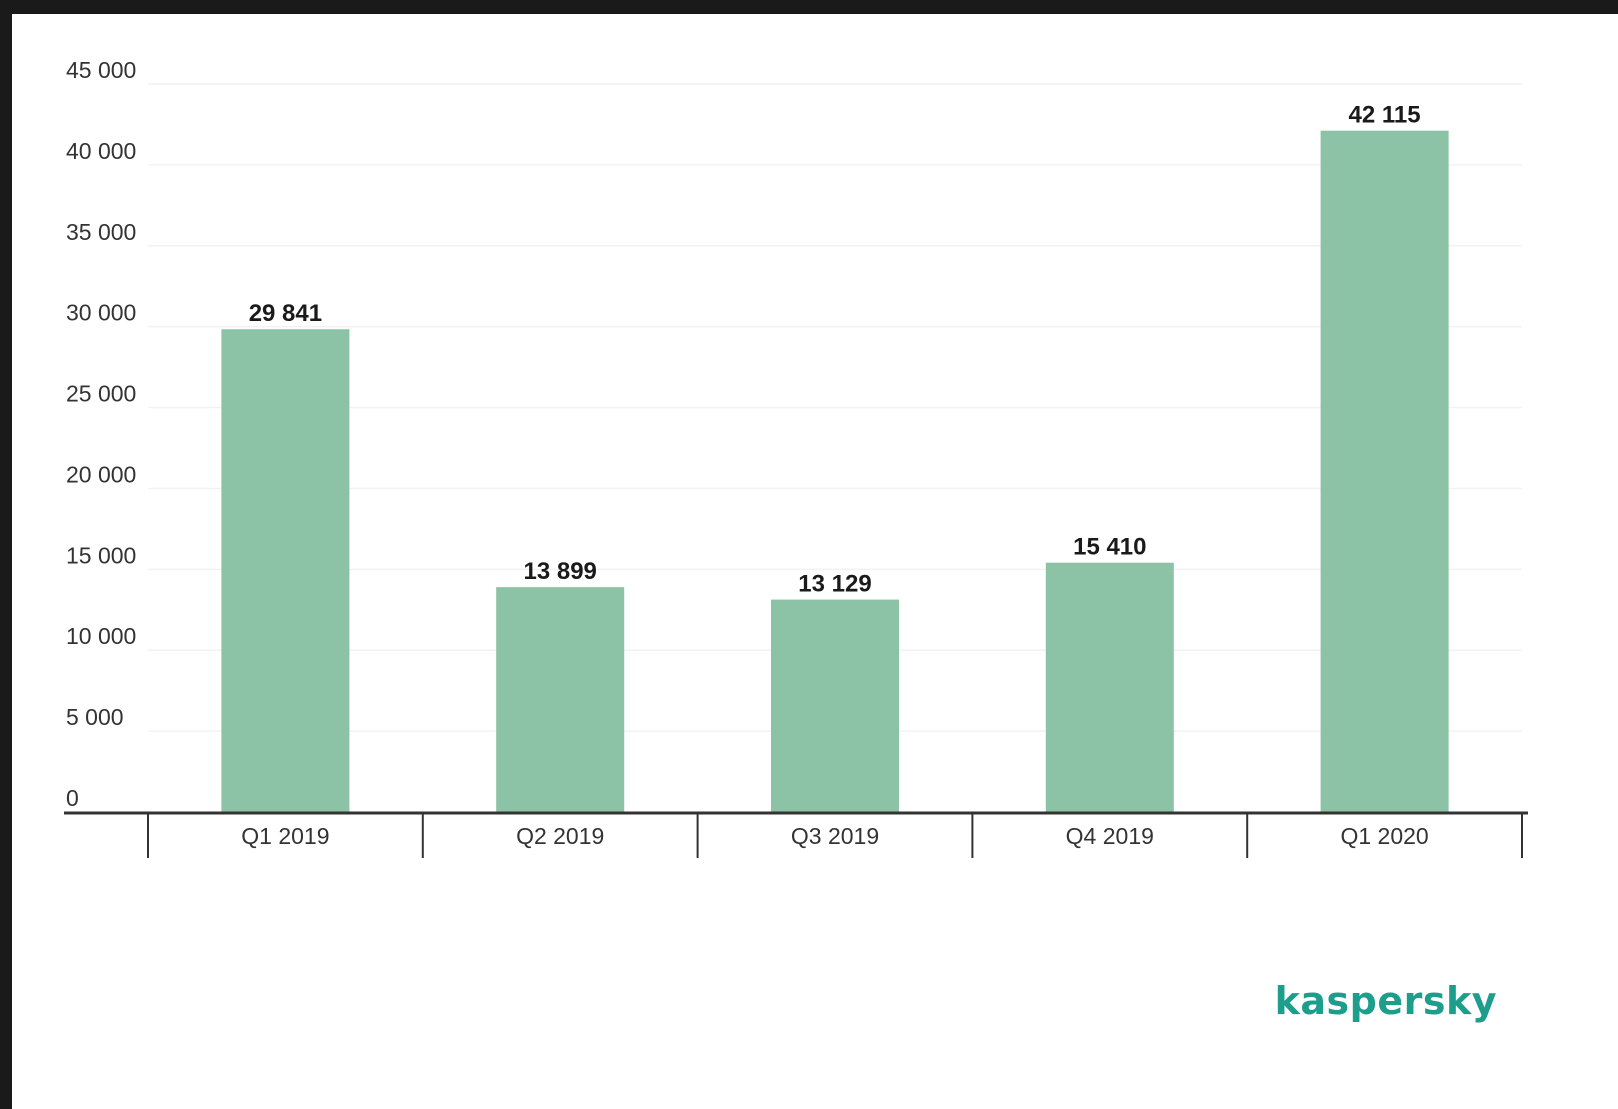  Describe the element at coordinates (1385, 115) in the screenshot. I see `data-label: 42 115` at that location.